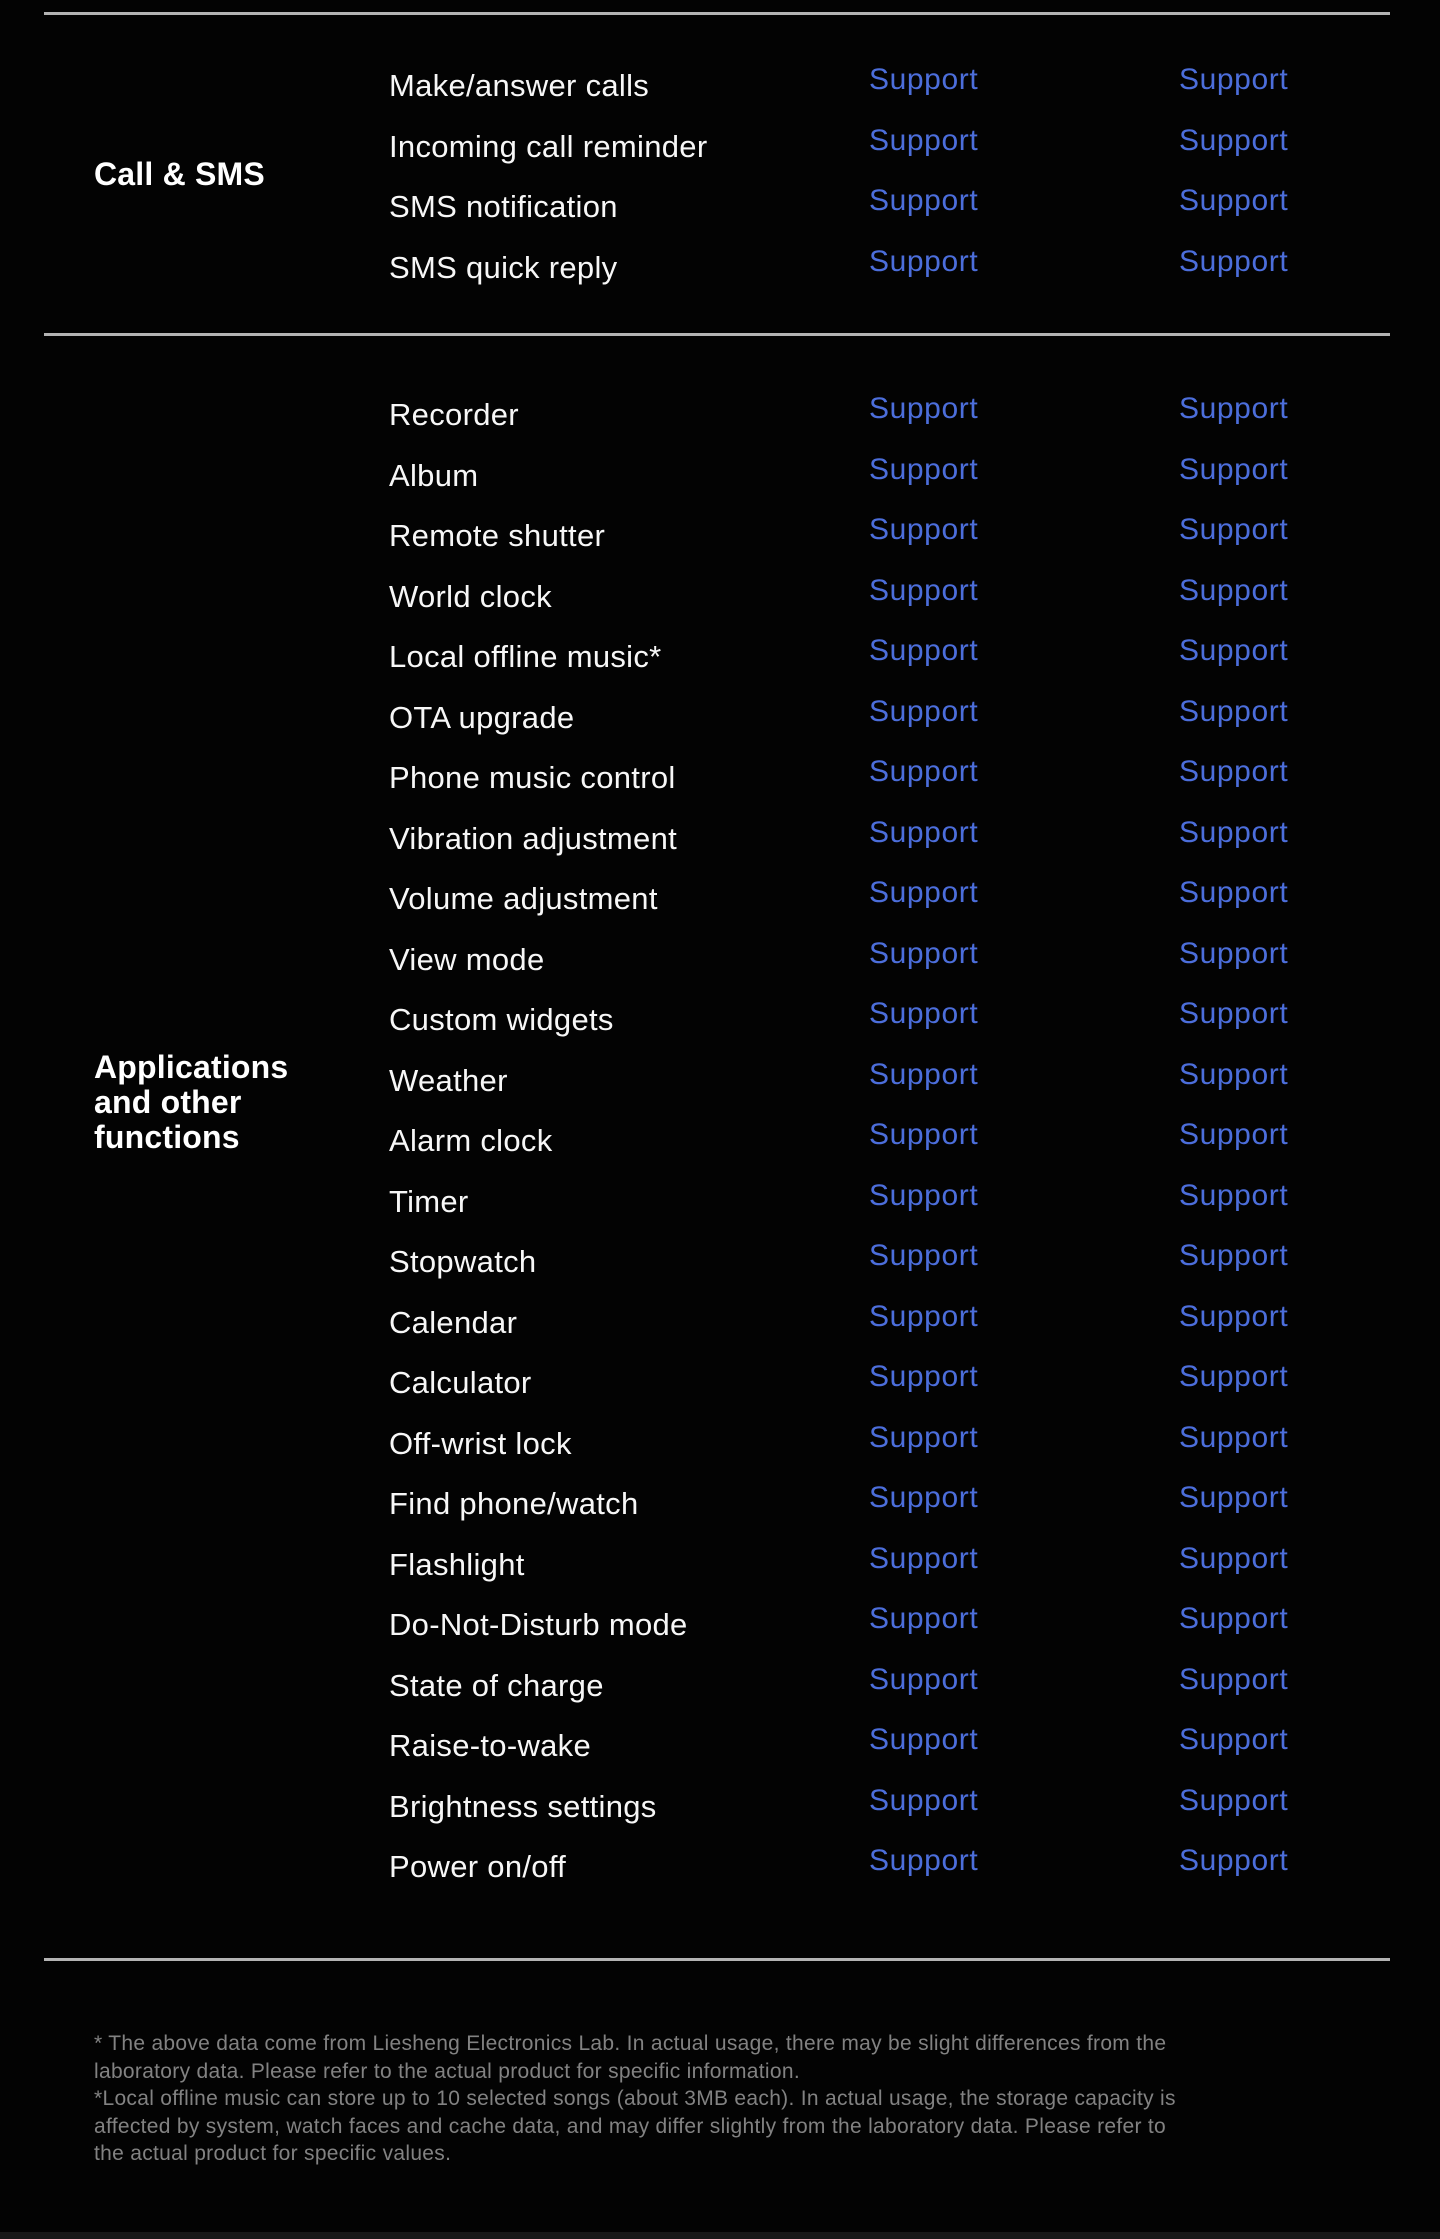  What do you see at coordinates (533, 838) in the screenshot?
I see `feature-label: Vibration adjustment` at bounding box center [533, 838].